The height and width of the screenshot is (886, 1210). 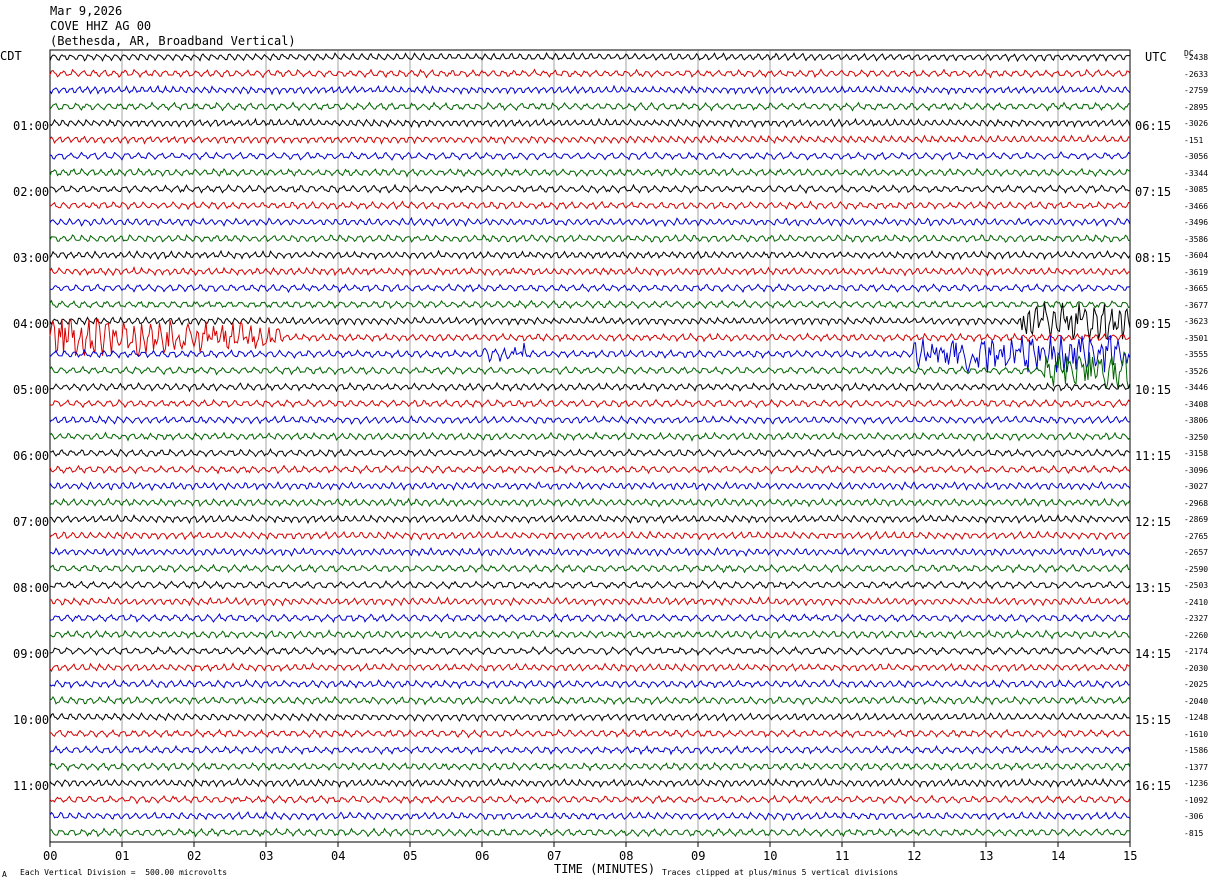 I want to click on trace-offset-label: -815, so click(x=1194, y=833).